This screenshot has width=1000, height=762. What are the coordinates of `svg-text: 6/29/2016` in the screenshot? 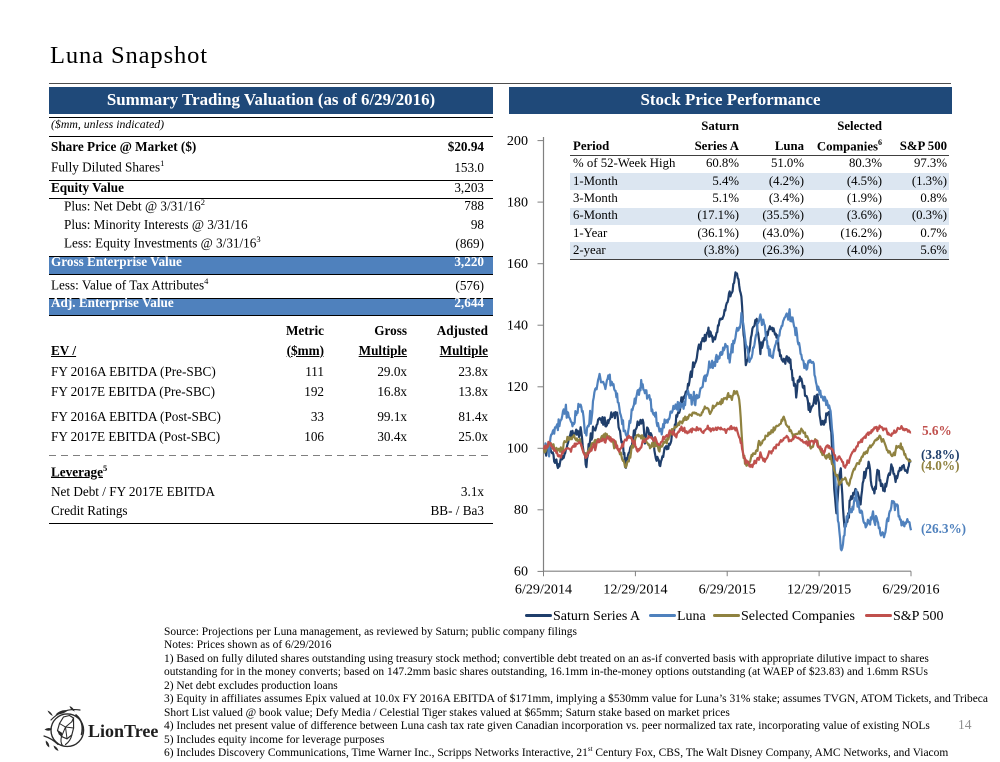 It's located at (910, 590).